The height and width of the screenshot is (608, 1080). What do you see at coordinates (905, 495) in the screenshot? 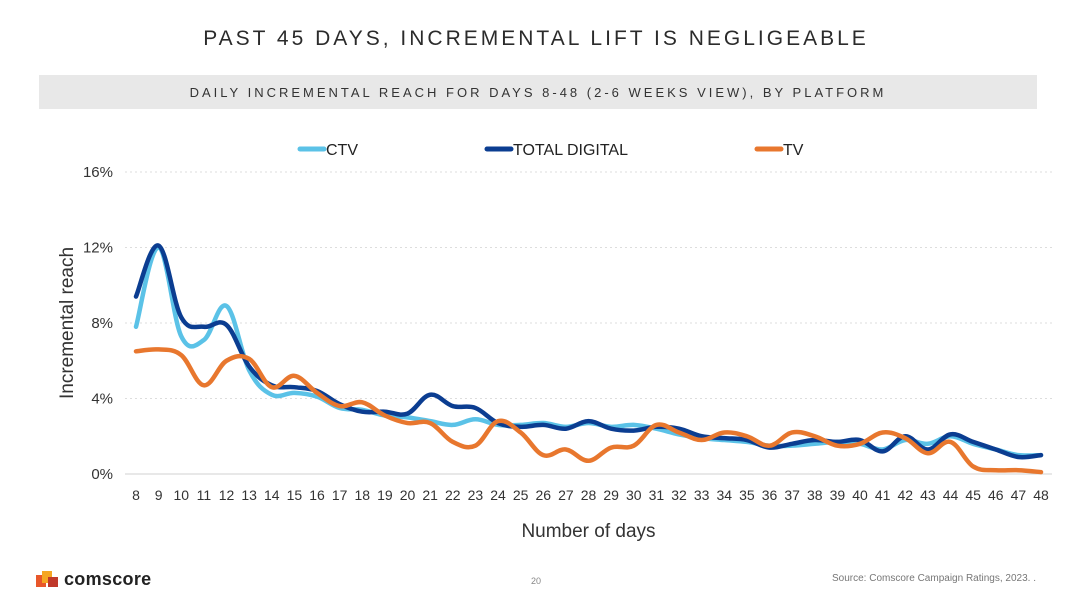
I see `x-tick-label: 42` at bounding box center [905, 495].